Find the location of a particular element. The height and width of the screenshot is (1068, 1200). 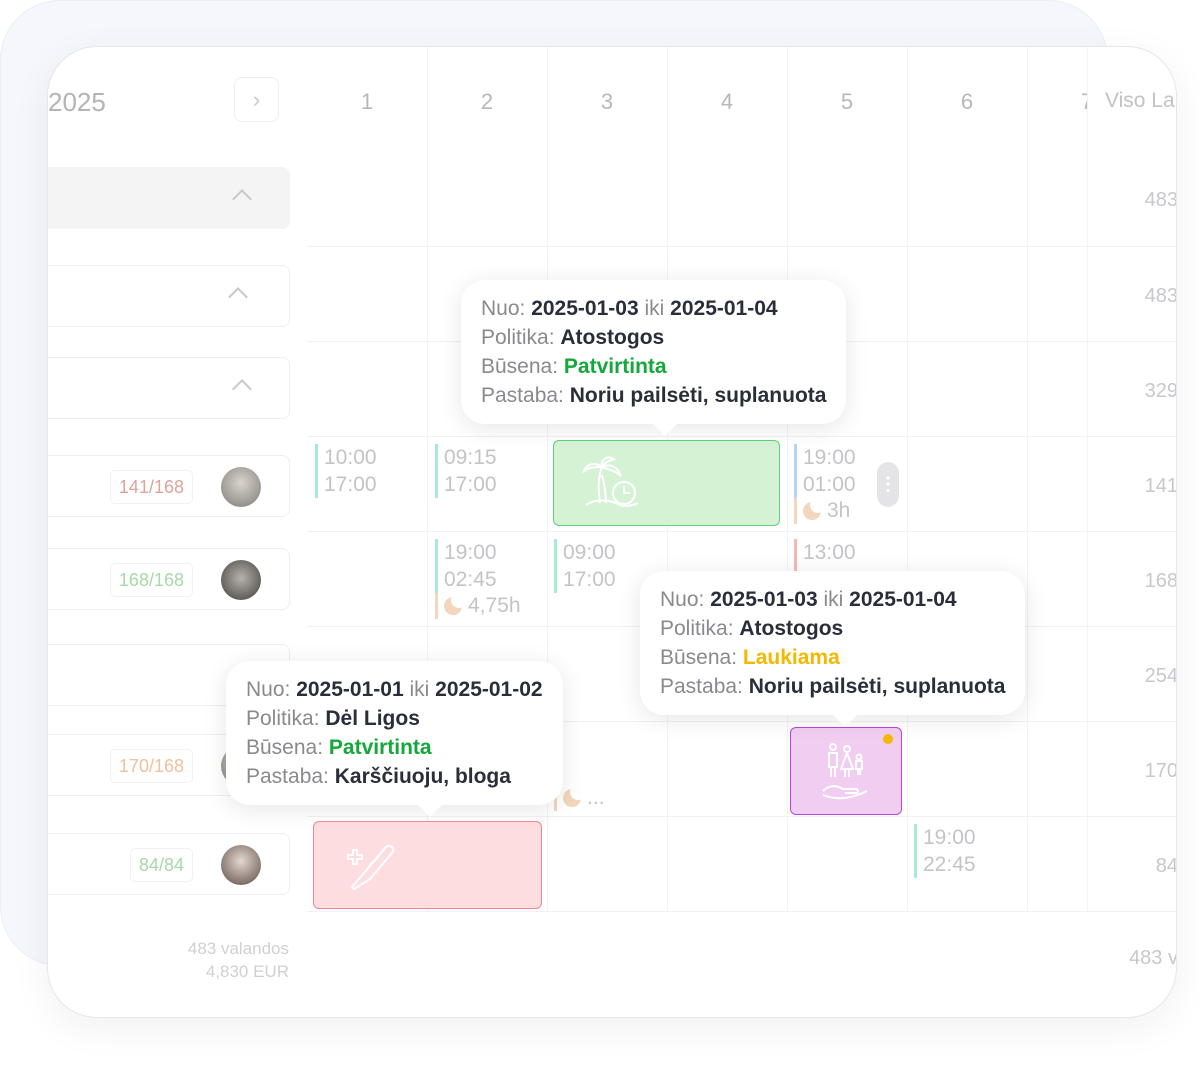

row-total: 170 is located at coordinates (1160, 771).